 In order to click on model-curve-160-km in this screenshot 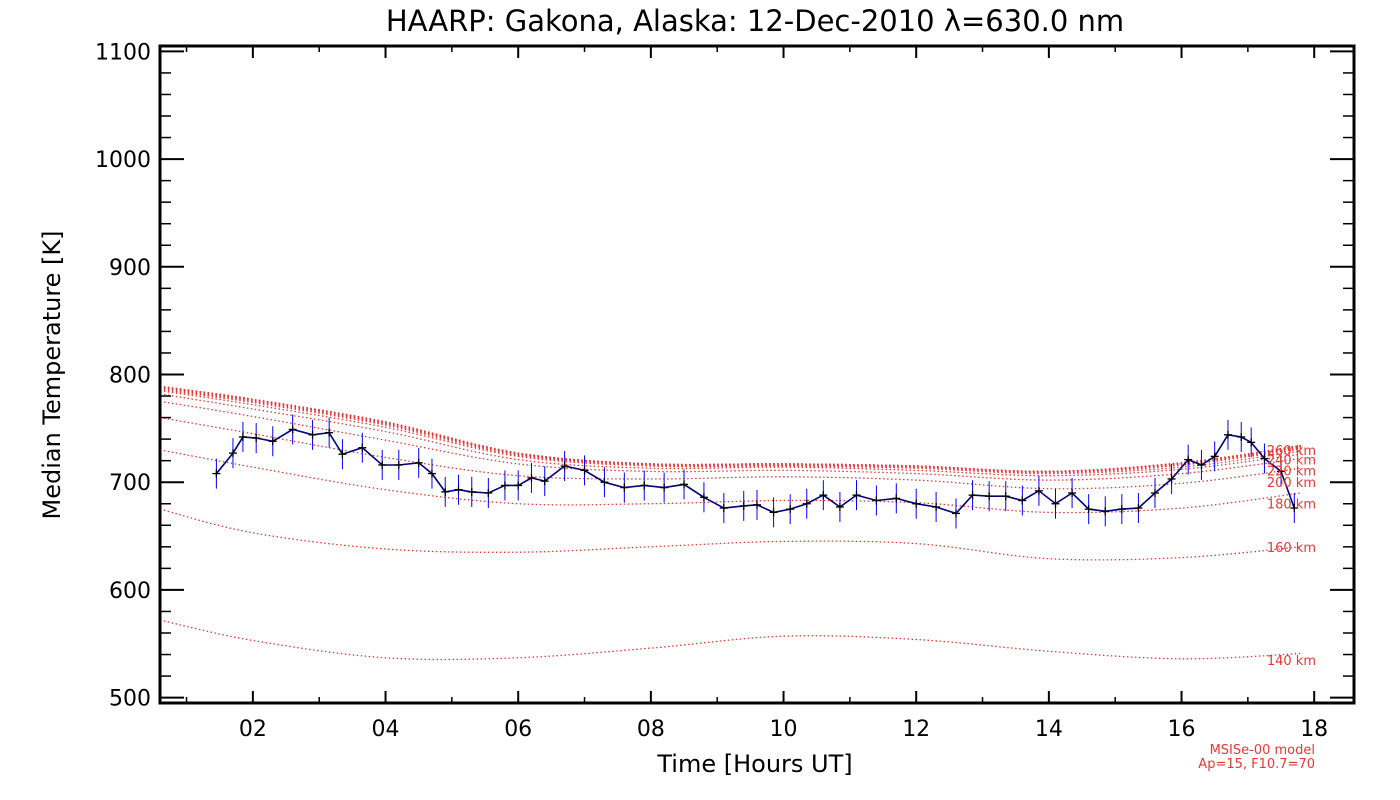, I will do `click(730, 534)`.